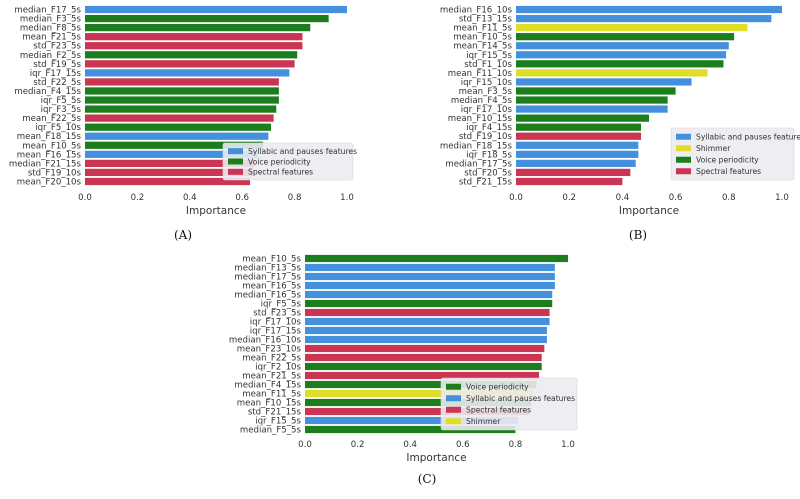 The height and width of the screenshot is (499, 800). What do you see at coordinates (489, 128) in the screenshot?
I see `y-tick-label: iqr_F4_15s` at bounding box center [489, 128].